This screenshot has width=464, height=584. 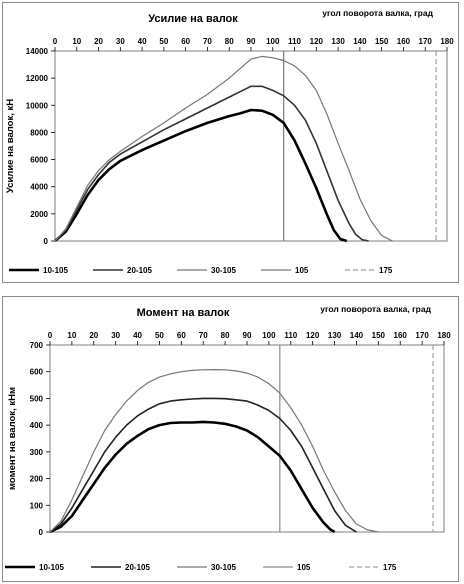 I want to click on y-tick-label: 10000, so click(x=37, y=105).